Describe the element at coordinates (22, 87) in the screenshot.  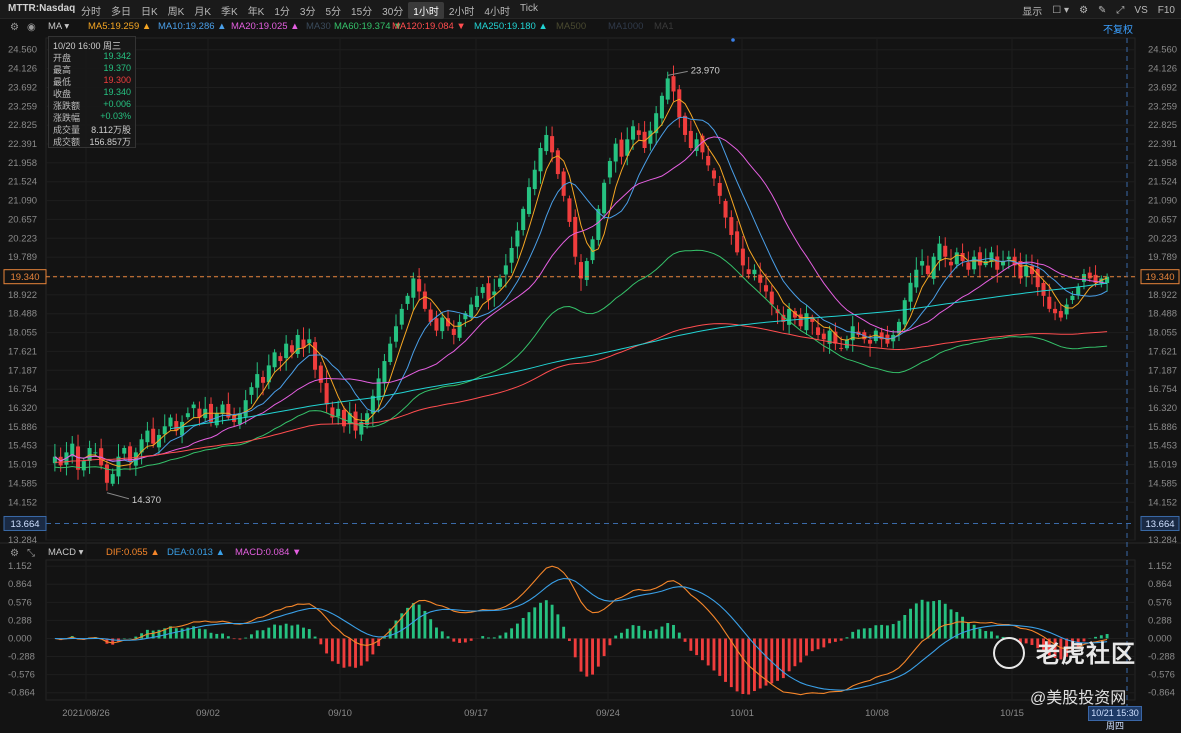
I see `price-tick-left: 23.692` at that location.